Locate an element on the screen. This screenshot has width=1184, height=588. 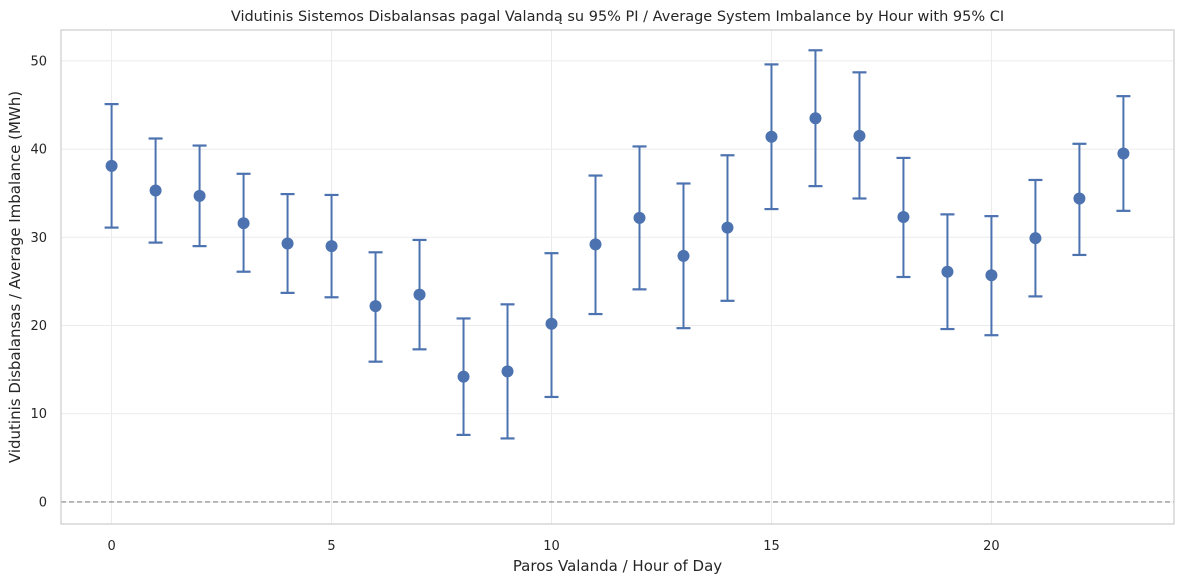
y-tick-label: 30 is located at coordinates (38, 238).